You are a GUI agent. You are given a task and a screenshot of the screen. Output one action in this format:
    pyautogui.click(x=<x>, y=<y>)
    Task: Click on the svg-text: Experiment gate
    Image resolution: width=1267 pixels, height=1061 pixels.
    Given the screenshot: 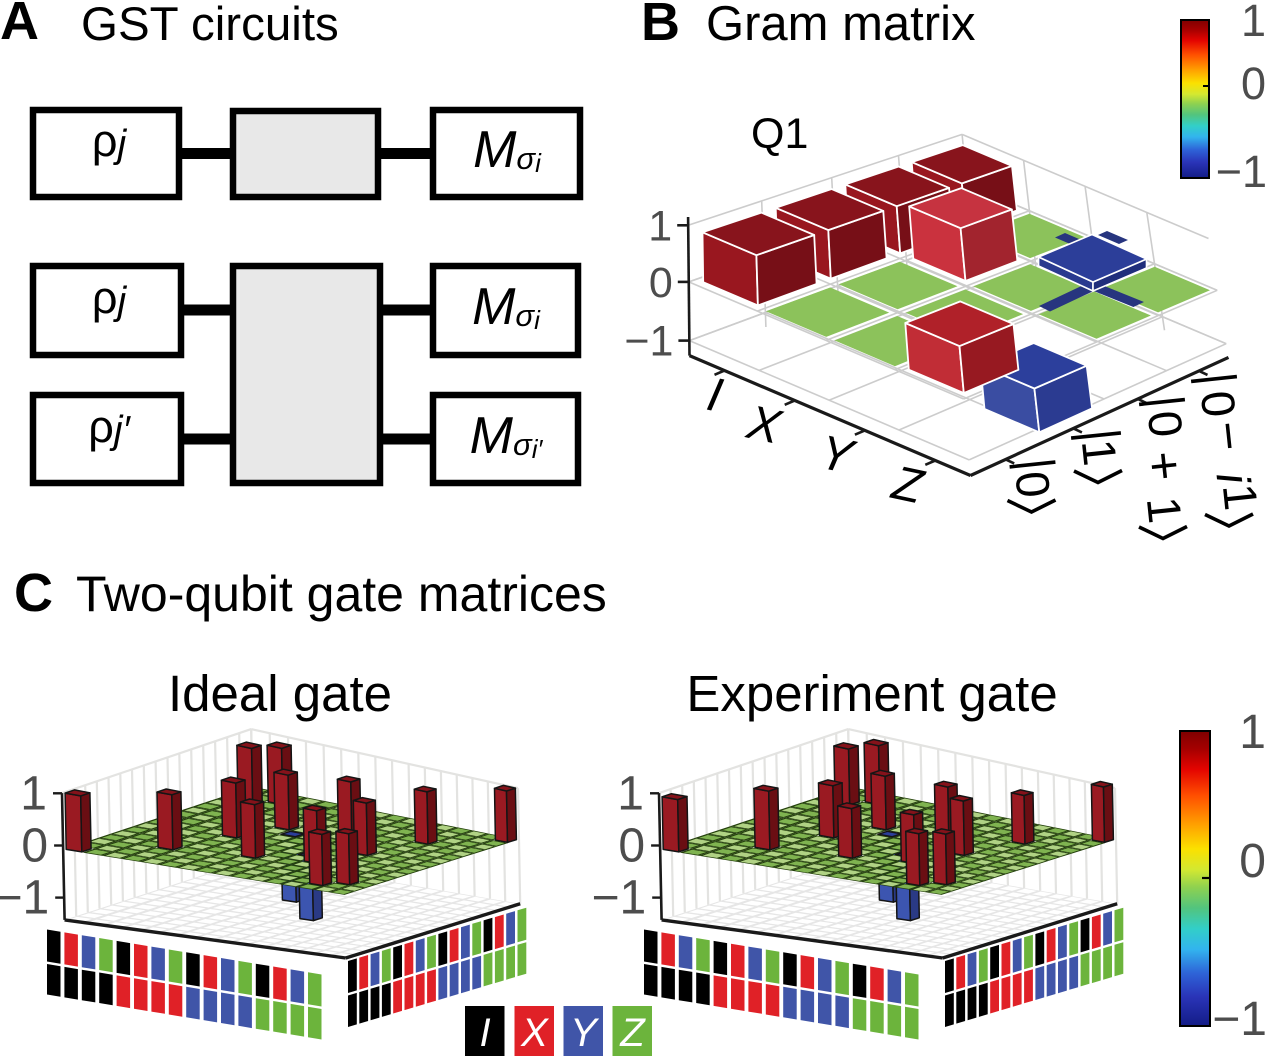 What is the action you would take?
    pyautogui.click(x=871, y=693)
    